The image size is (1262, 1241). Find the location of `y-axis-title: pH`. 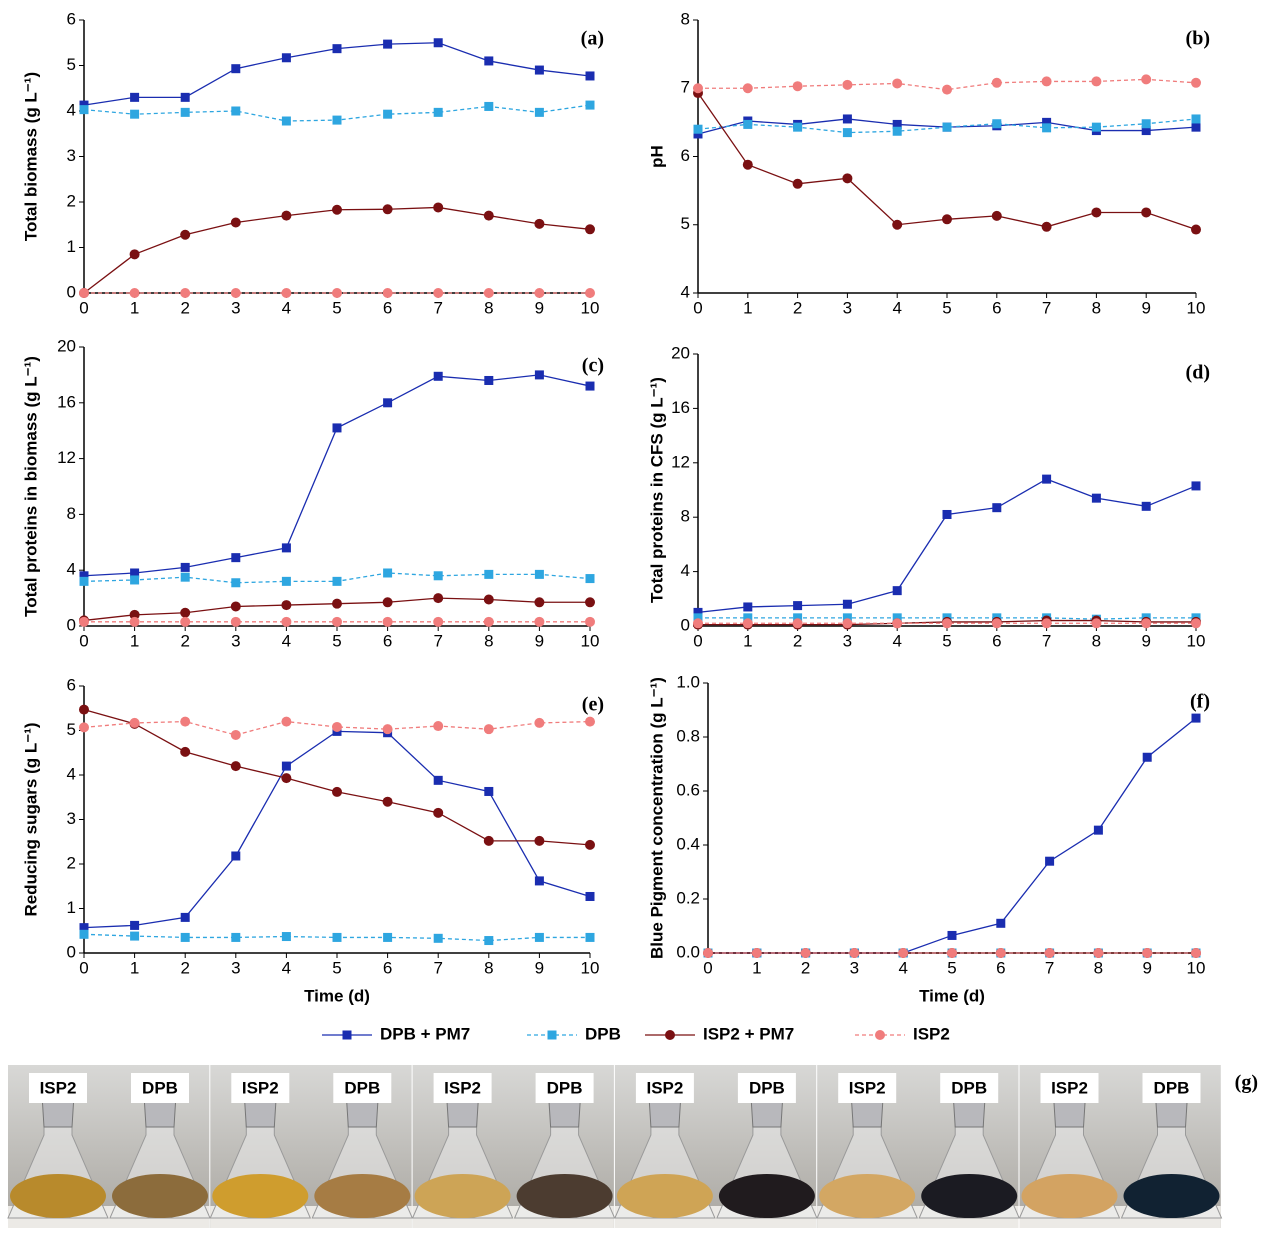

y-axis-title: pH is located at coordinates (656, 156).